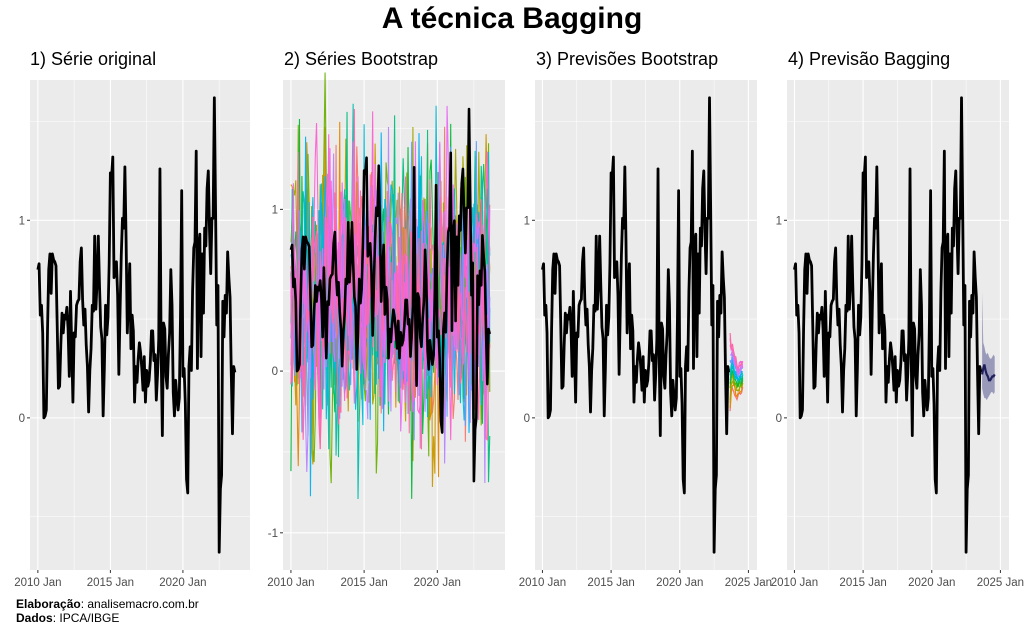 The height and width of the screenshot is (633, 1024). What do you see at coordinates (627, 59) in the screenshot?
I see `panel-title-forecasts: 3) Previsões Bootstrap` at bounding box center [627, 59].